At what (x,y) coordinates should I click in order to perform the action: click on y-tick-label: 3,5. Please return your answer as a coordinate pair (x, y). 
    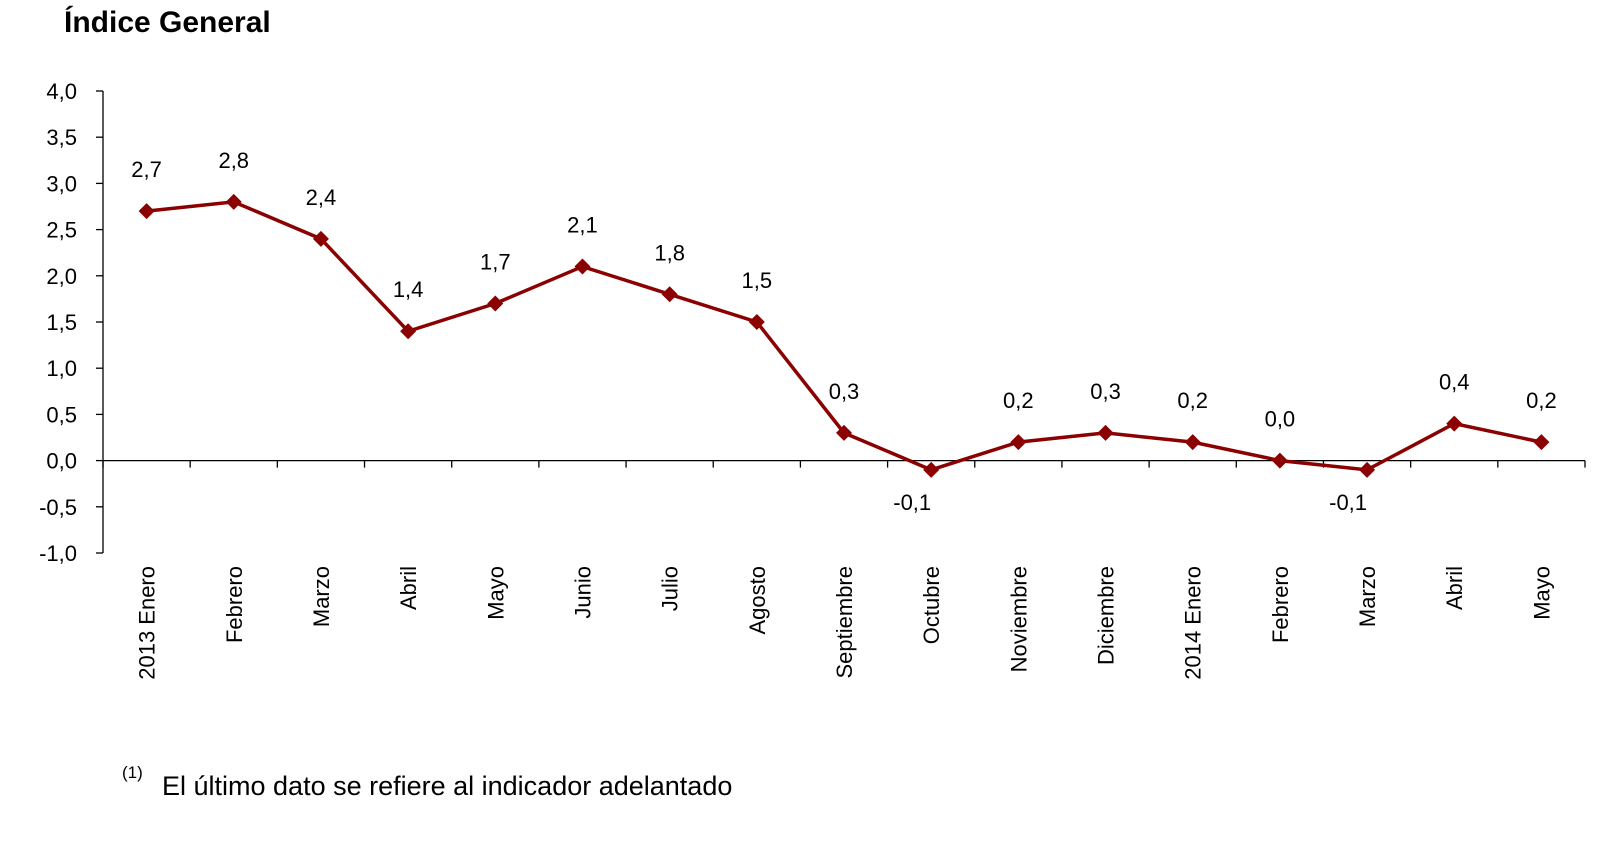
    Looking at the image, I should click on (61, 137).